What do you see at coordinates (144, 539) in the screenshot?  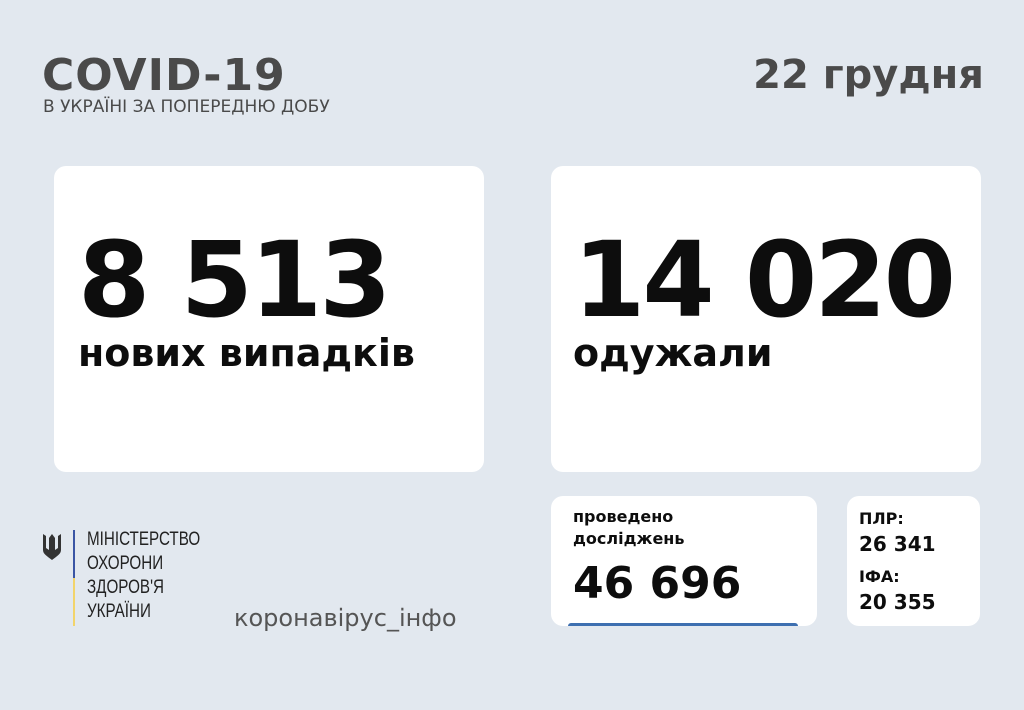 I see `ministry-line: МІНІСТЕРСТВО` at bounding box center [144, 539].